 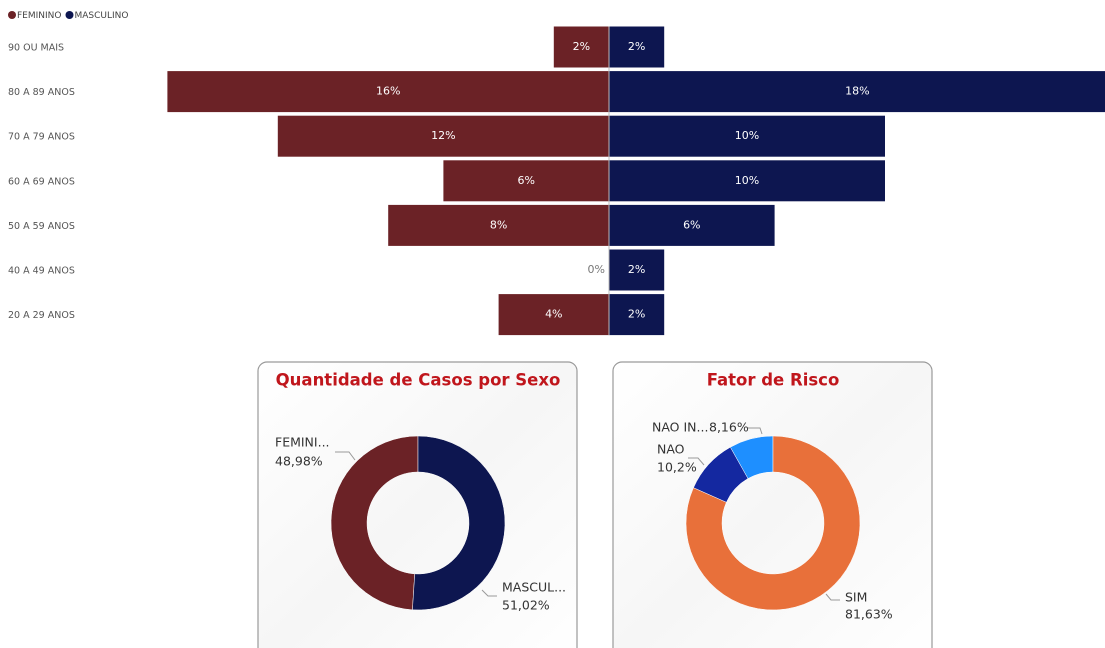 I want to click on slice-value: 48,98%, so click(x=299, y=461).